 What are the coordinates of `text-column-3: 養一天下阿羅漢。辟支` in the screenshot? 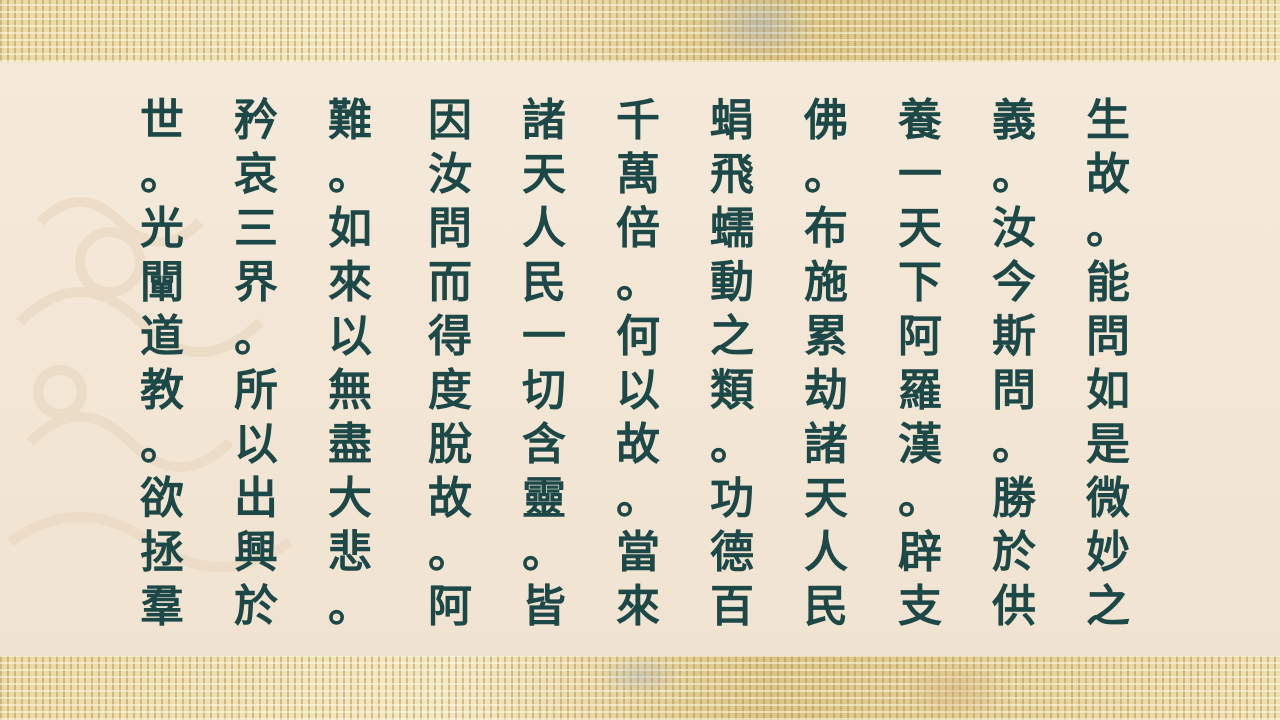 It's located at (920, 364).